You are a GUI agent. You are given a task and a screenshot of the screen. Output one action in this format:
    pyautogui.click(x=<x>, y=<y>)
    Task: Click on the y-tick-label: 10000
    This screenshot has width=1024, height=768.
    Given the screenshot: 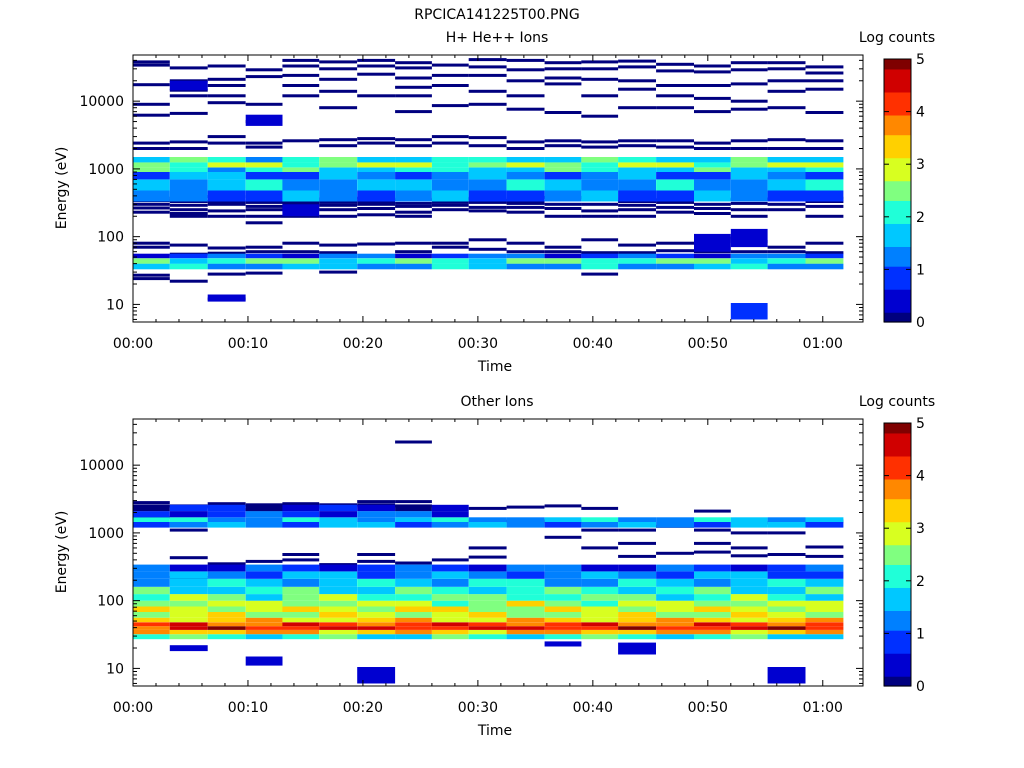 What is the action you would take?
    pyautogui.click(x=101, y=102)
    